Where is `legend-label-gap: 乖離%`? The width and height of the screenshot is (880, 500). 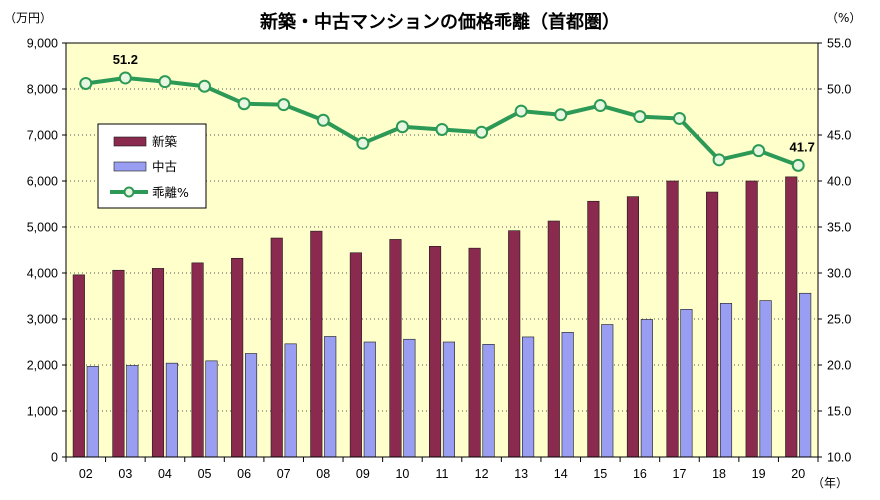
legend-label-gap: 乖離% is located at coordinates (170, 192).